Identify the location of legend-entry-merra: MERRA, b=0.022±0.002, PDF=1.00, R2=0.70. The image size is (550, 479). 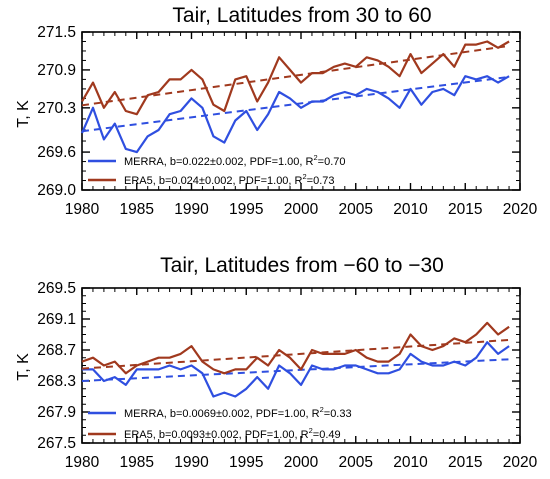
(235, 160).